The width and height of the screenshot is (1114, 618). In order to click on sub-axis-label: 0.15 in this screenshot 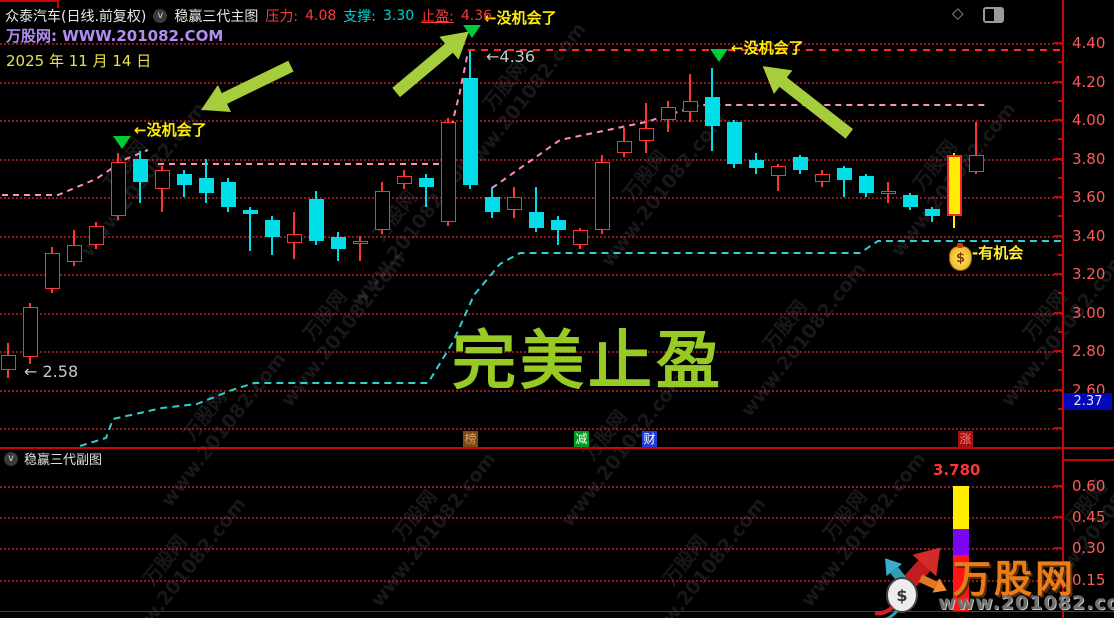, I will do `click(1089, 579)`.